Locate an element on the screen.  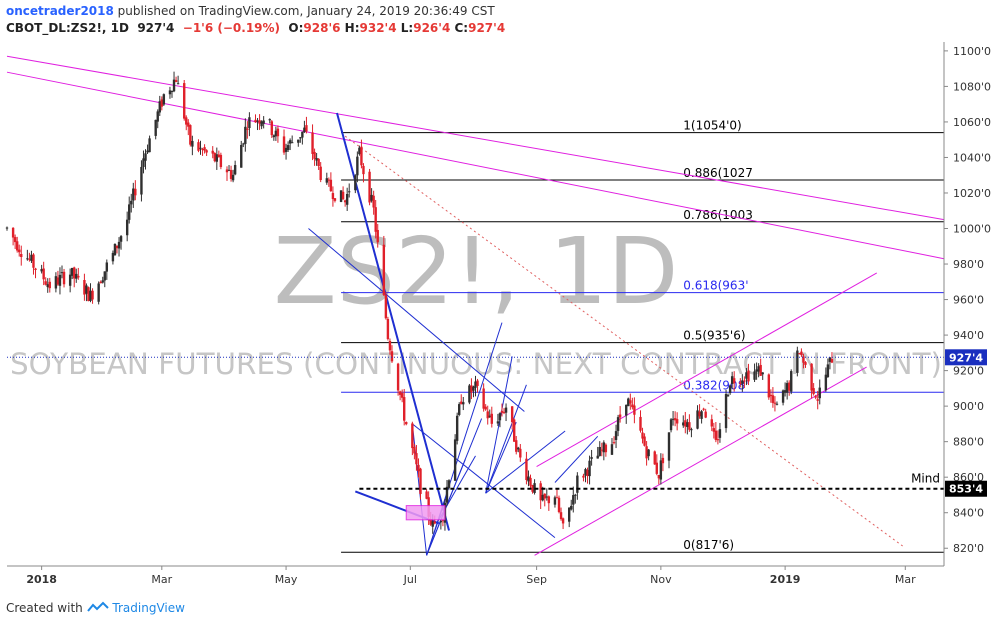
channel-magenta-upper is located at coordinates (707, 369).